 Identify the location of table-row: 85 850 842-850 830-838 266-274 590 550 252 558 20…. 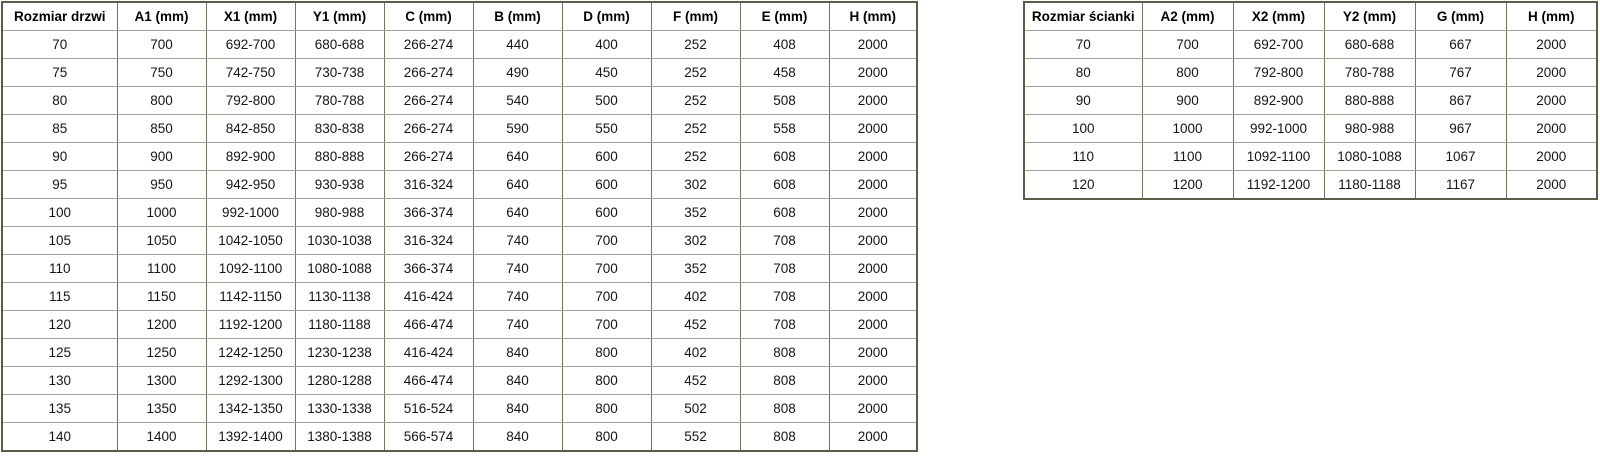
(459, 128).